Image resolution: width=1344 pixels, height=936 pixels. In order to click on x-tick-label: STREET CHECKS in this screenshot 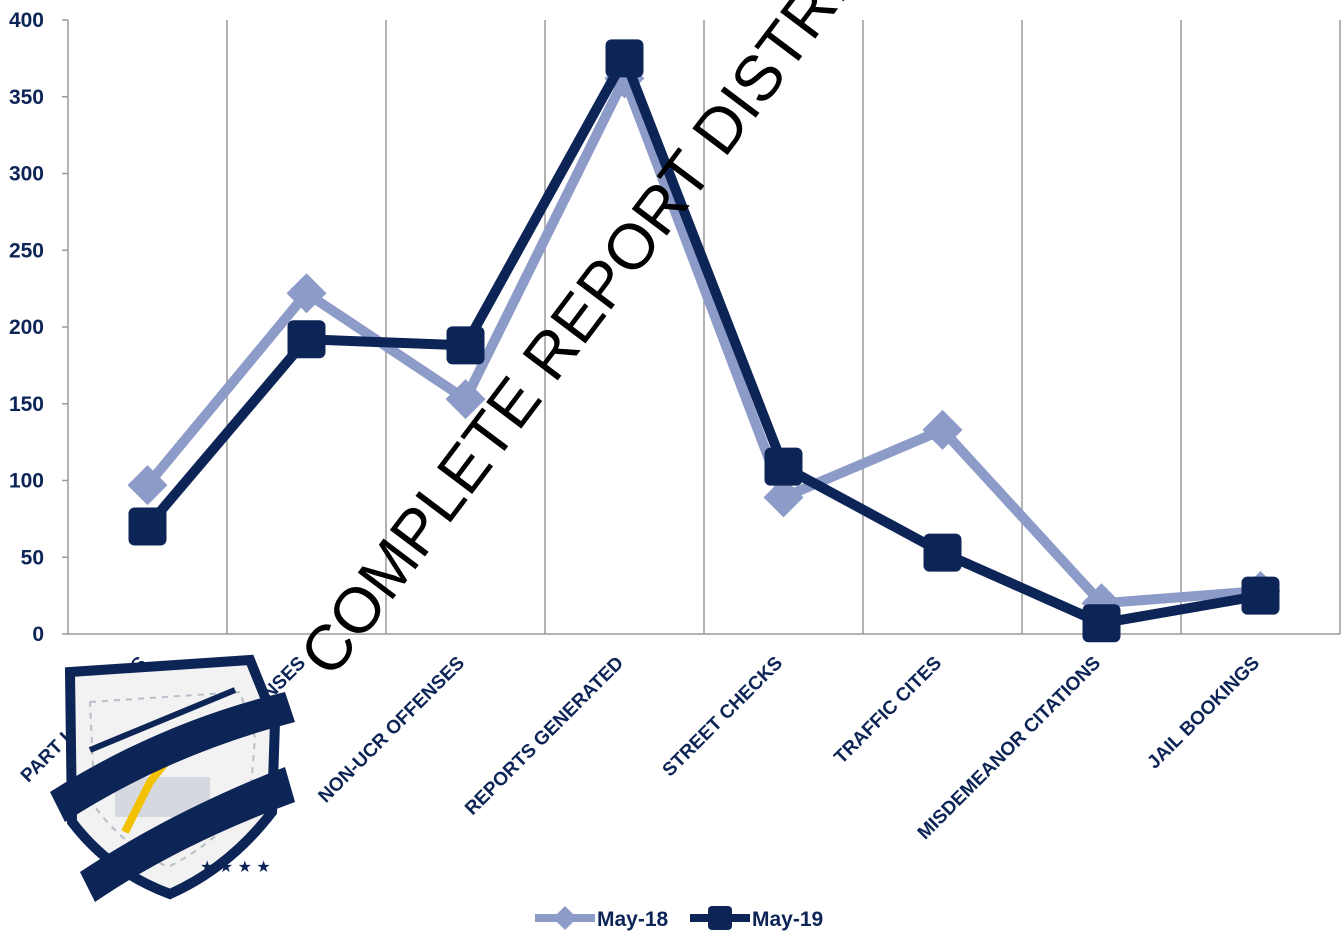, I will do `click(723, 717)`.